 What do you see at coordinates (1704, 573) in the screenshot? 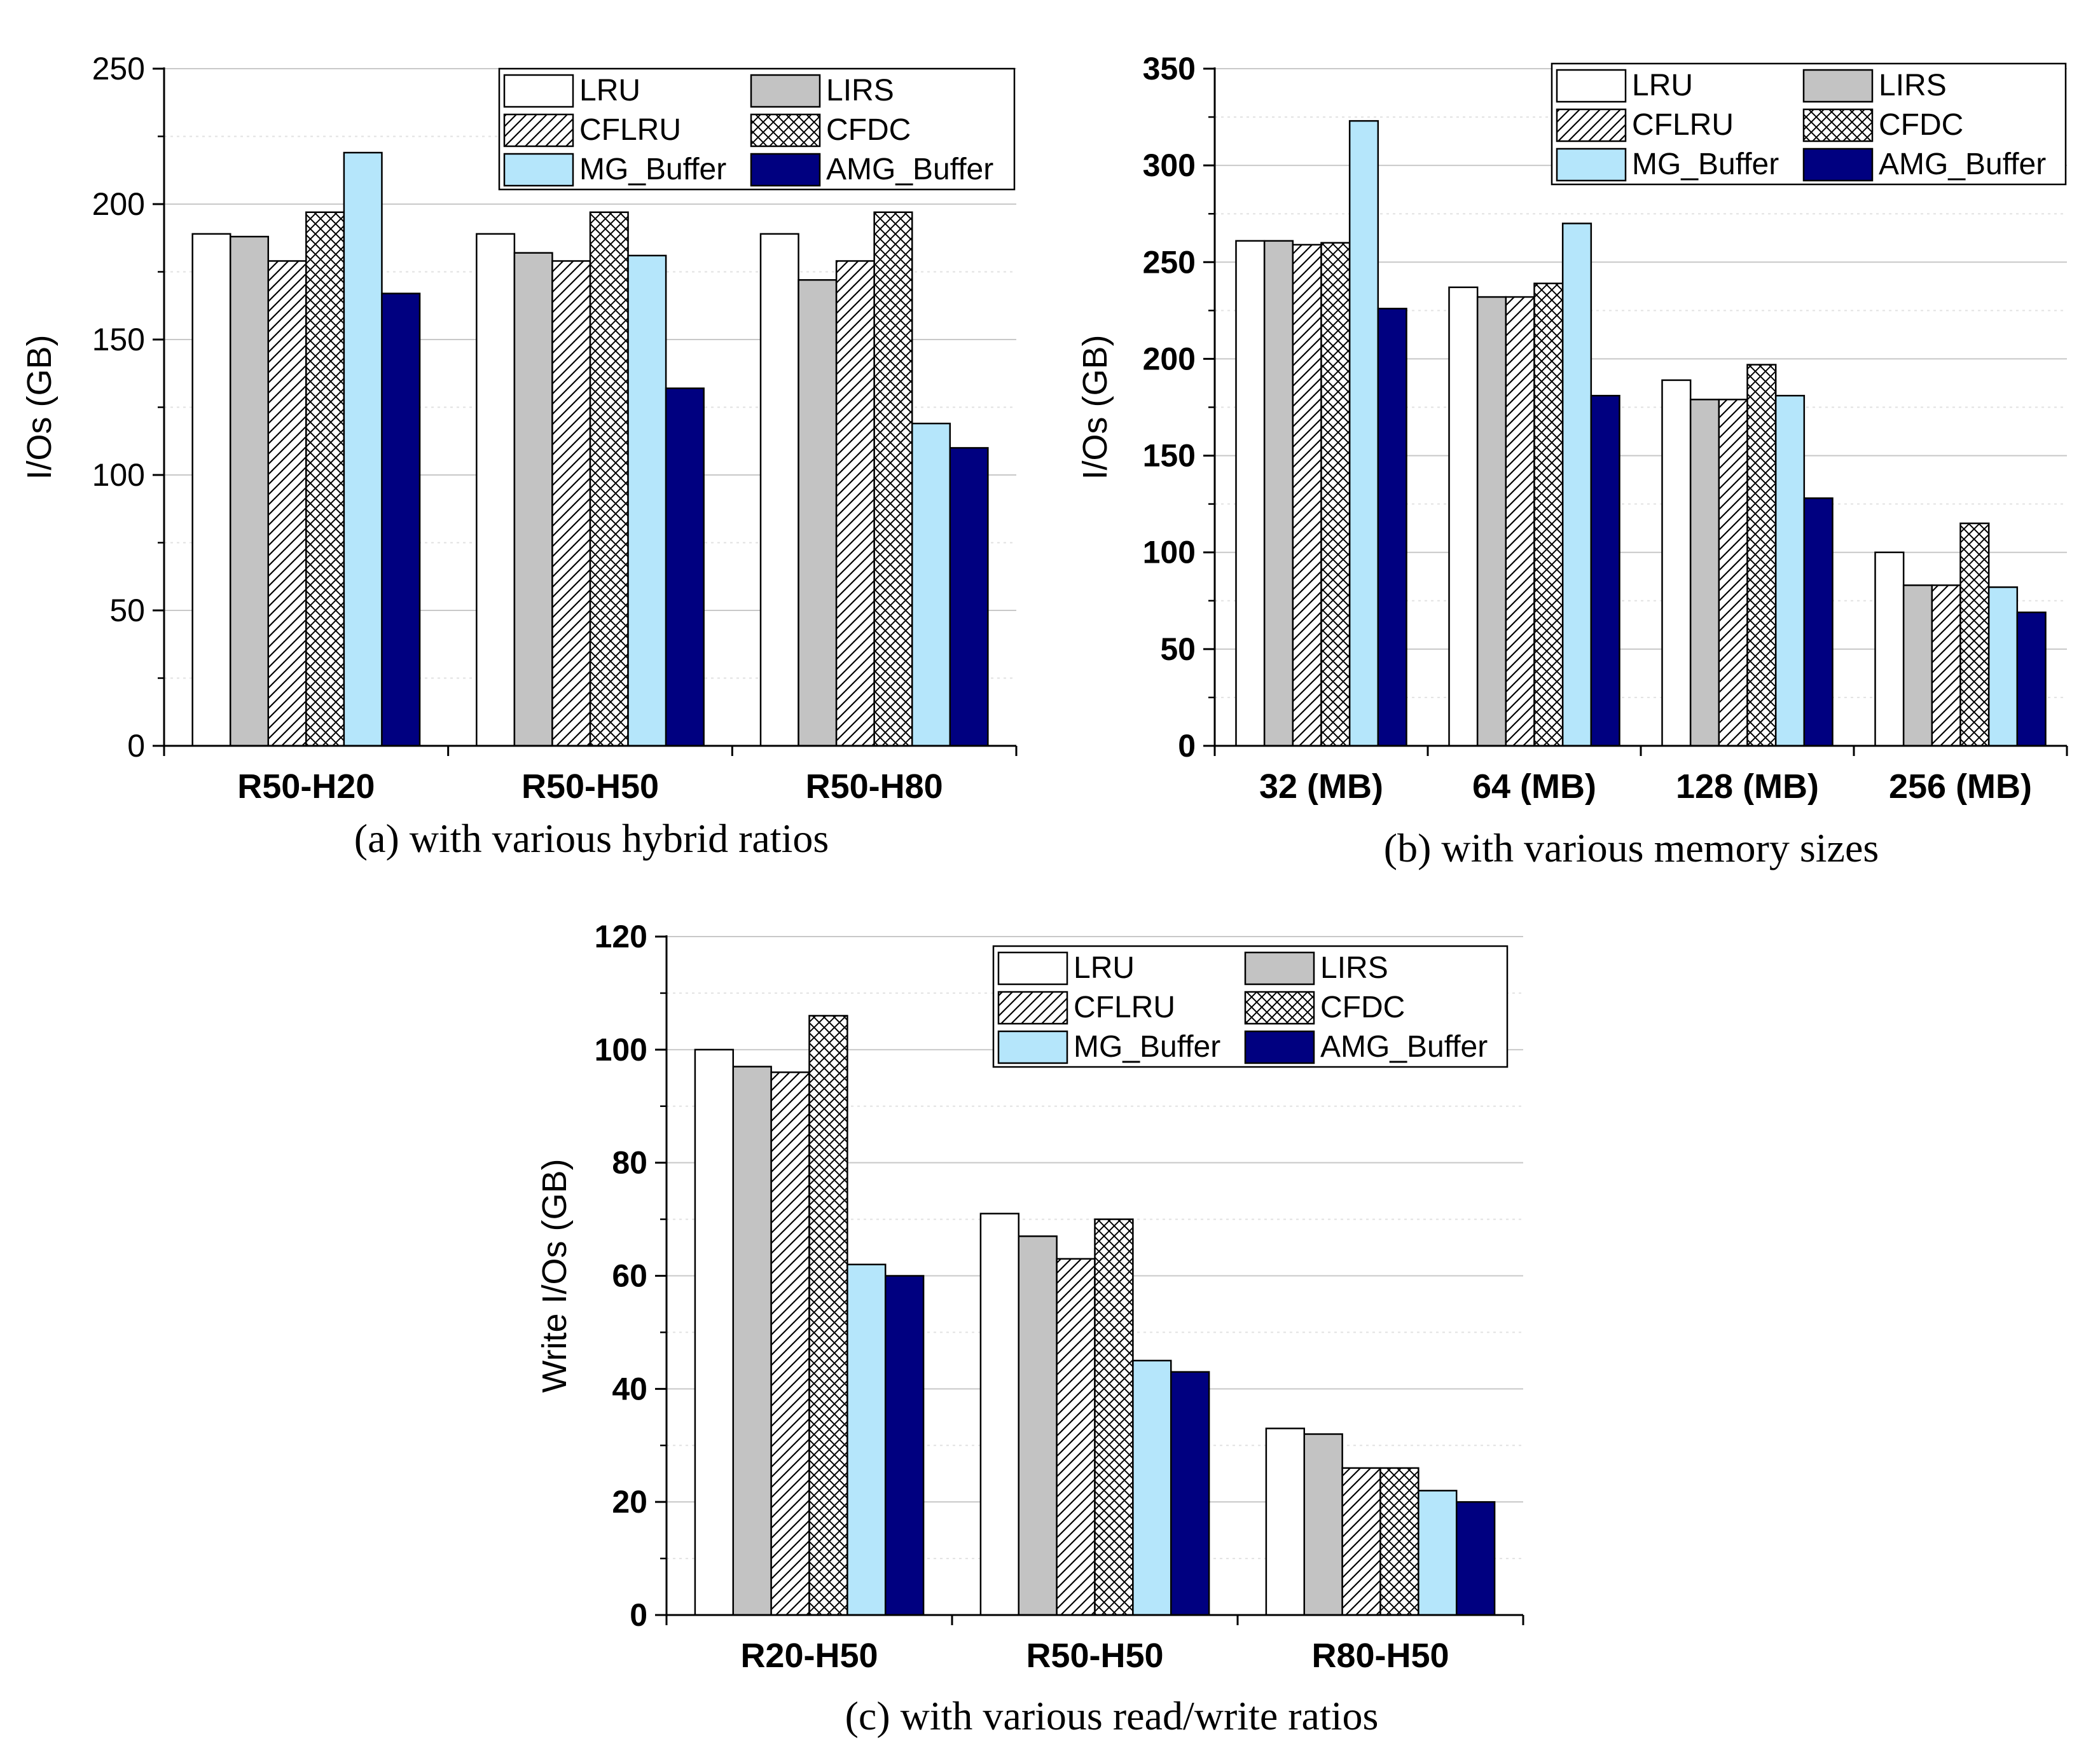
I see `bar-lirs-128-mb` at bounding box center [1704, 573].